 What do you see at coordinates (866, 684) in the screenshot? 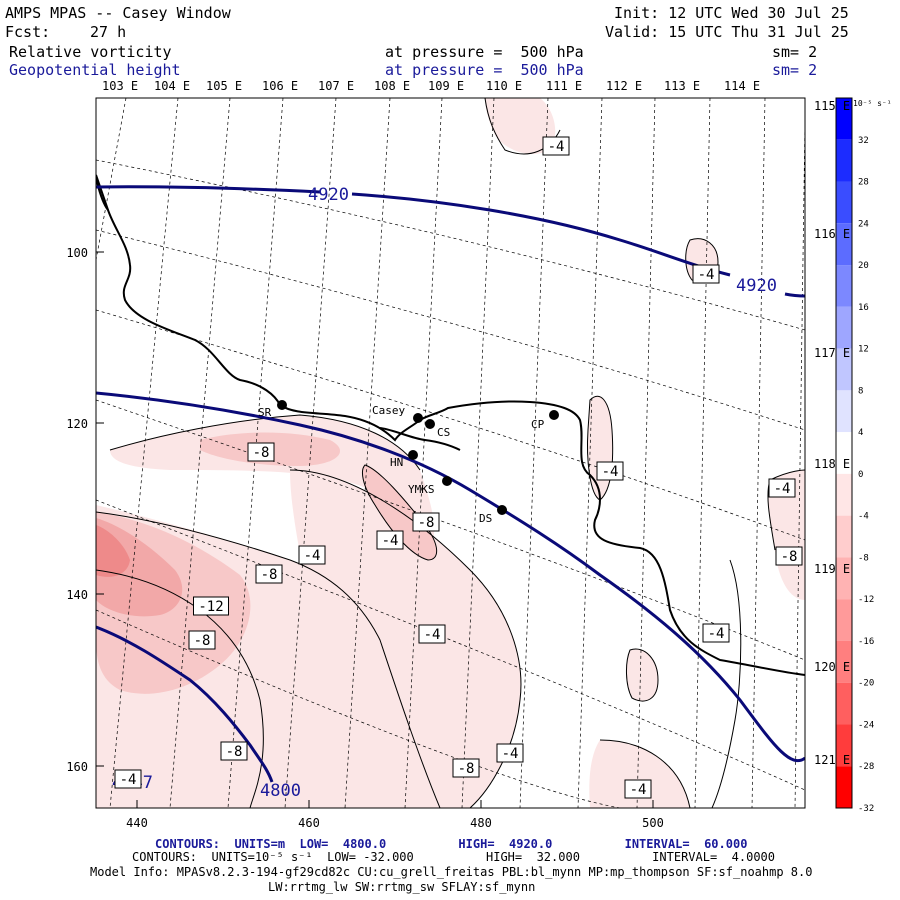
I see `colorbar-tick-label: -20` at bounding box center [866, 684].